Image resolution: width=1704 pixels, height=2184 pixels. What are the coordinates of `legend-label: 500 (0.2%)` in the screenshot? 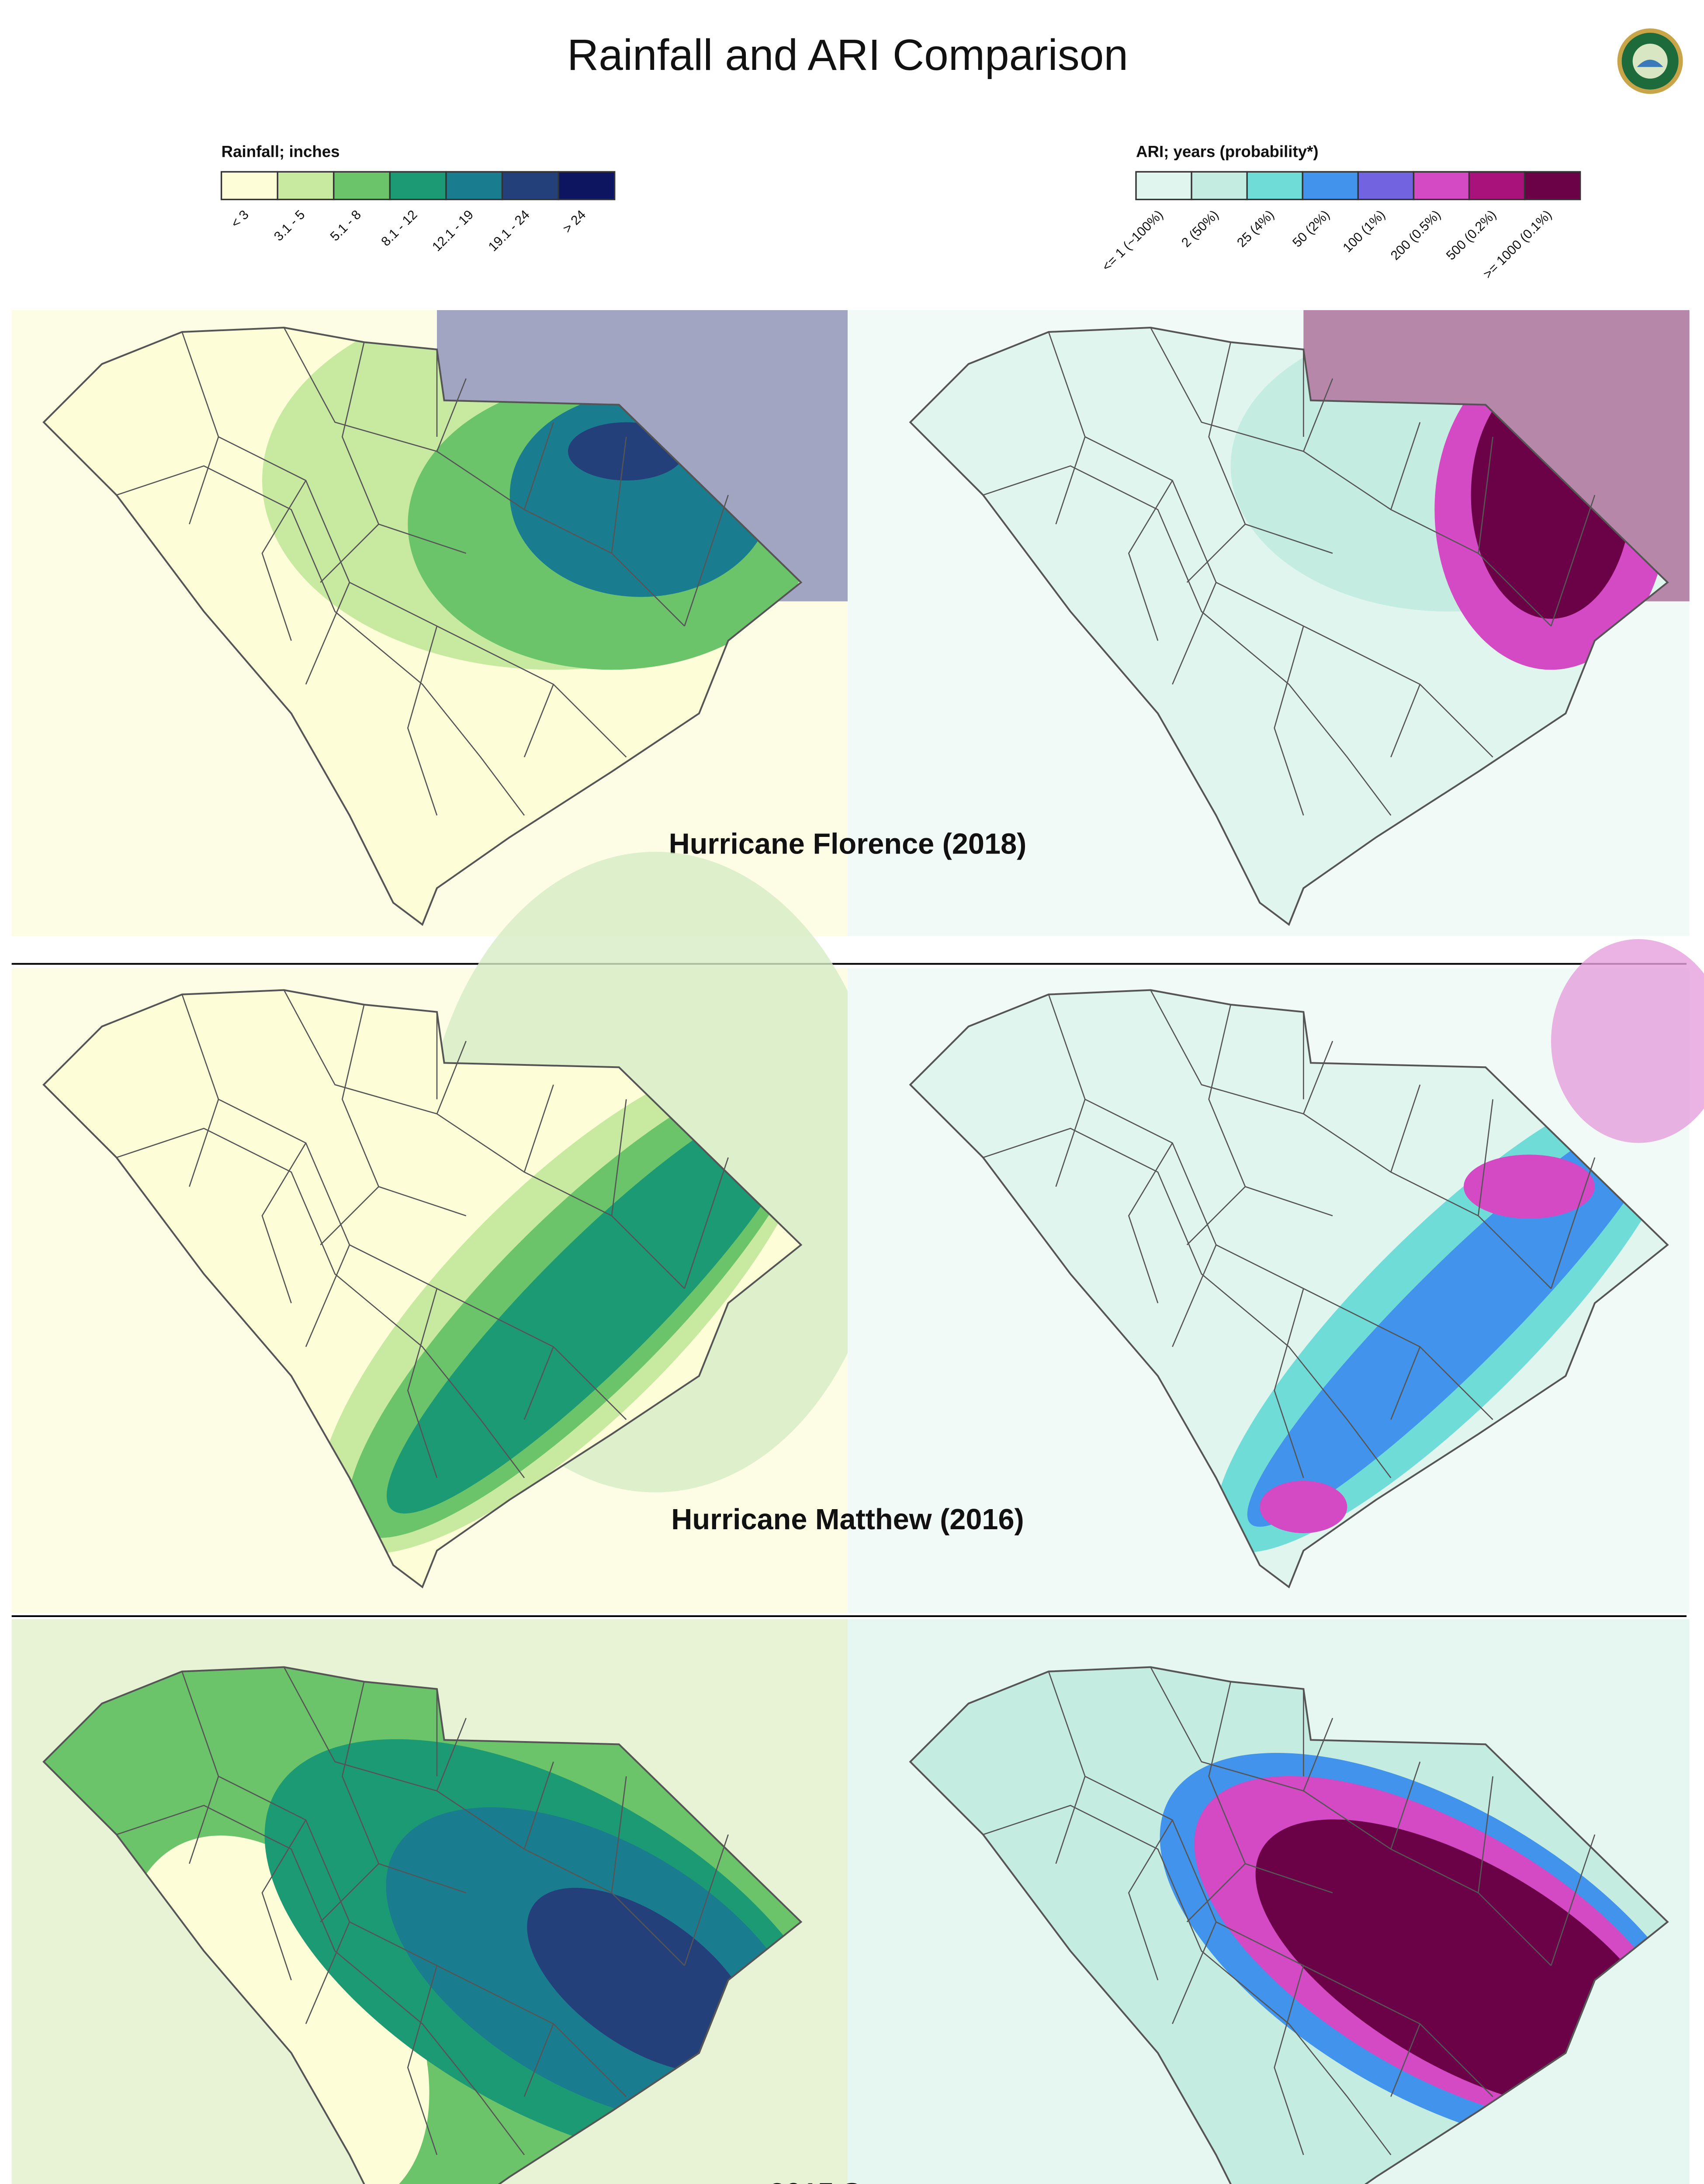 It's located at (1471, 235).